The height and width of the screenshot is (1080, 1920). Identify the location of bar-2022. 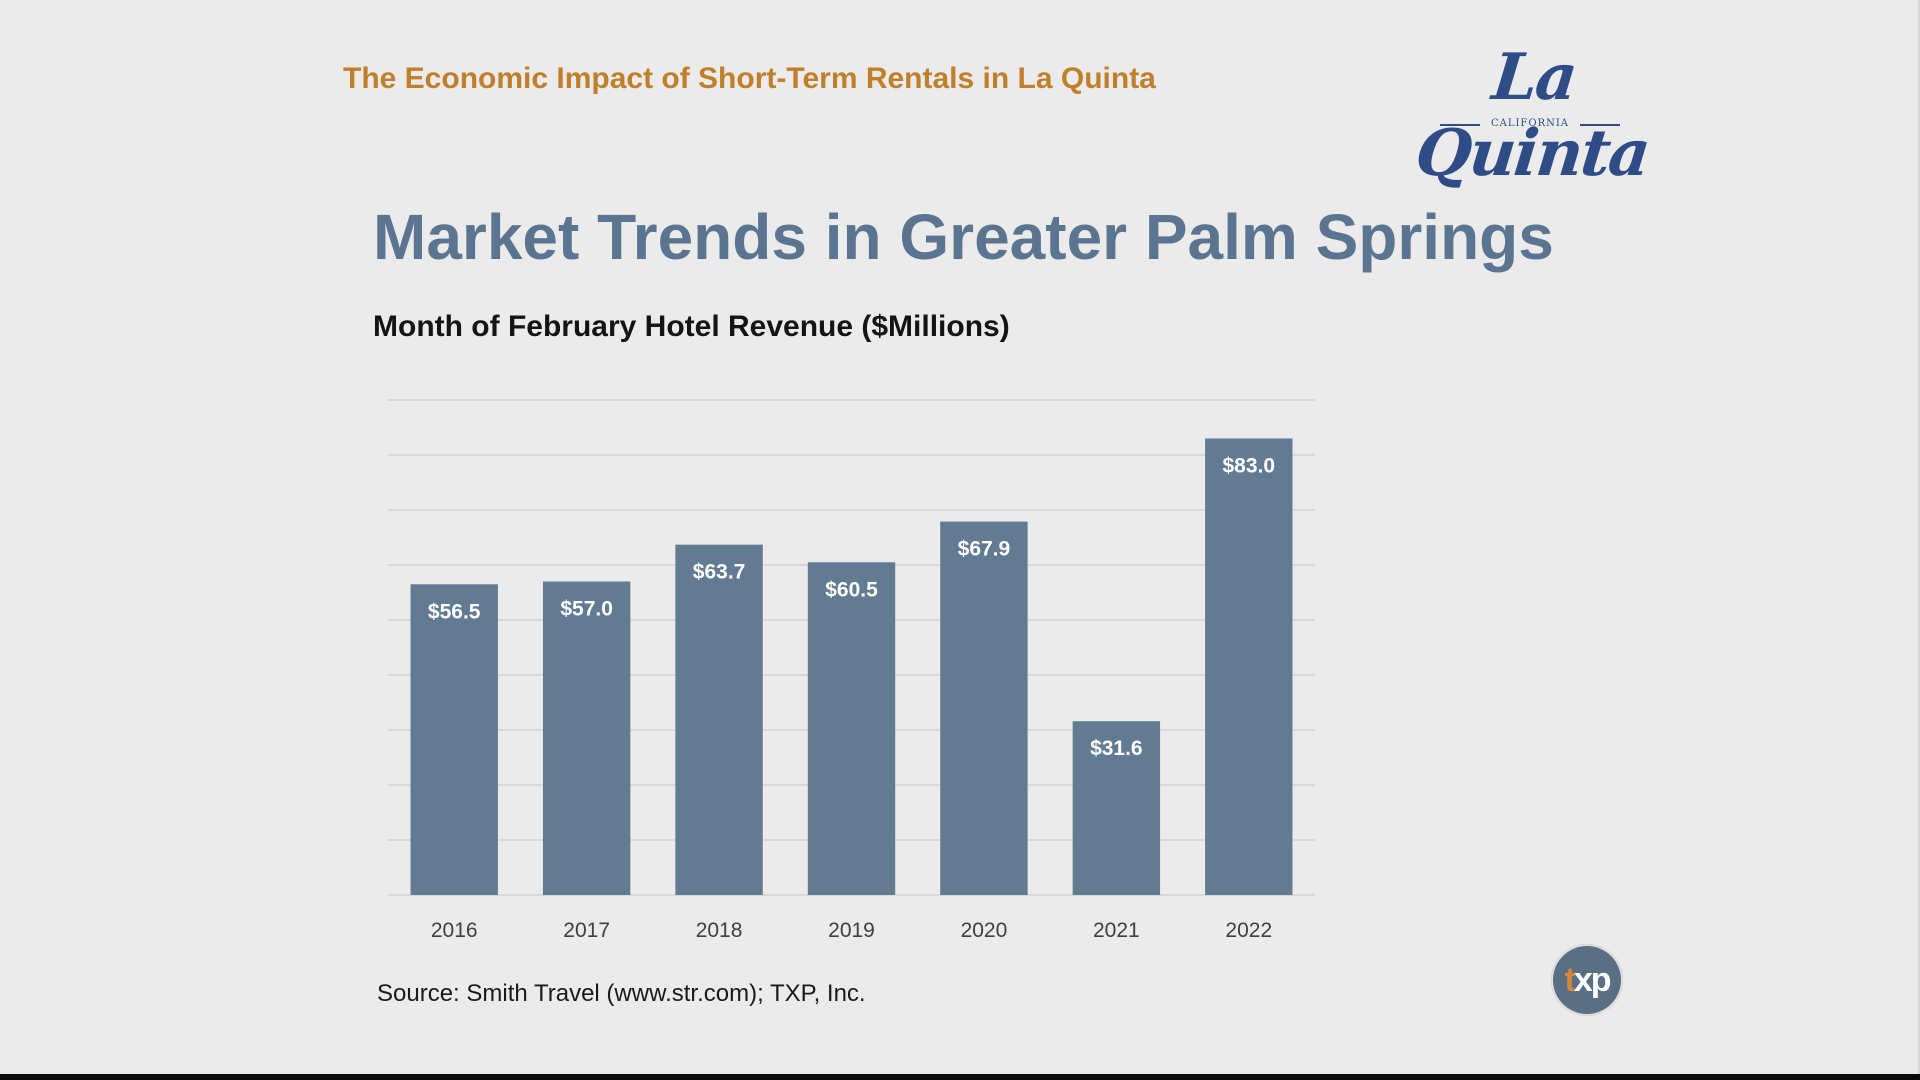
(1249, 666).